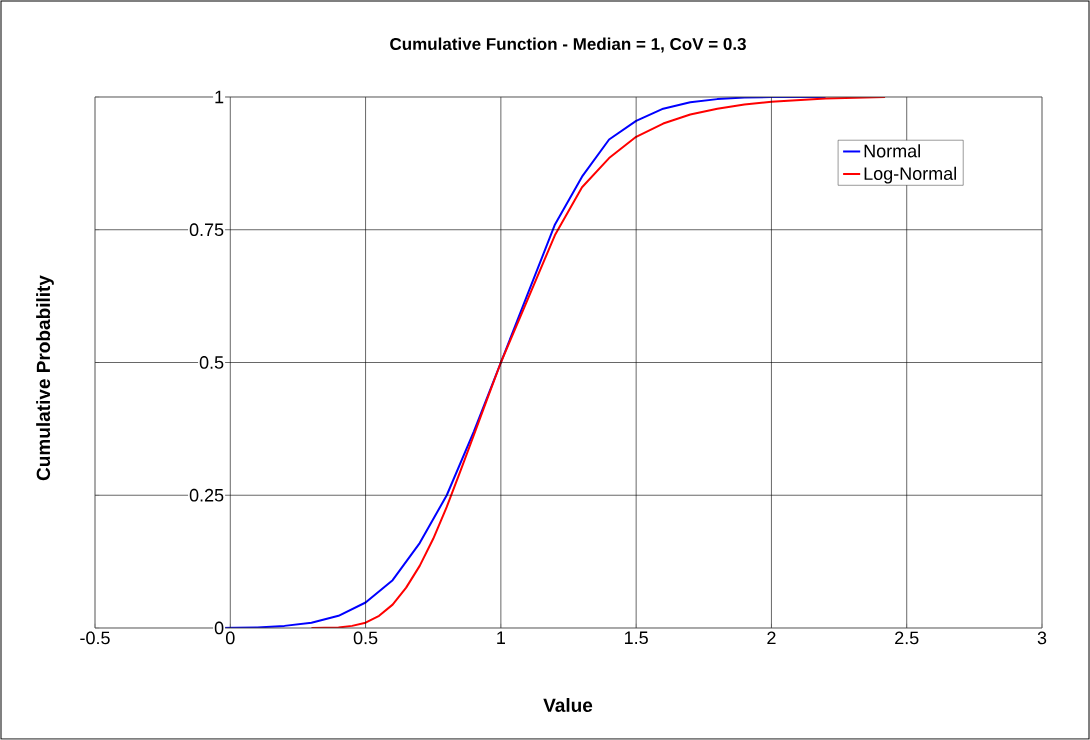 This screenshot has height=740, width=1090. Describe the element at coordinates (206, 495) in the screenshot. I see `y-tick-label: 0.25` at that location.